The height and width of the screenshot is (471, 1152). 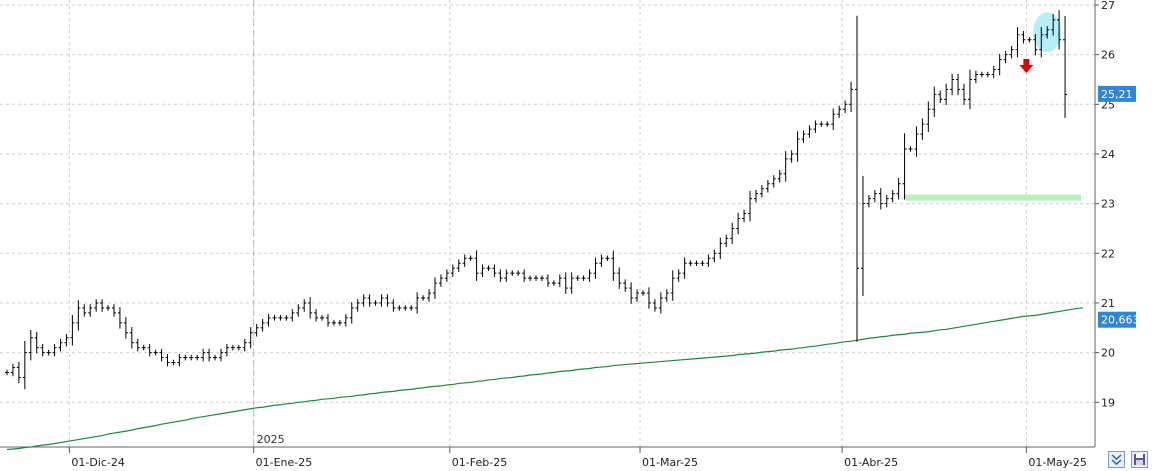 I want to click on save-icon, so click(x=1139, y=459).